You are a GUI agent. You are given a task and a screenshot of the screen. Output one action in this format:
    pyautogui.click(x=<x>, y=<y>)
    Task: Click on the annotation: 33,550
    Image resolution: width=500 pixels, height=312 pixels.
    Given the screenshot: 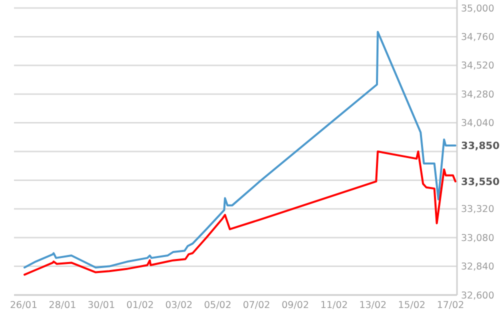 What is the action you would take?
    pyautogui.click(x=480, y=182)
    